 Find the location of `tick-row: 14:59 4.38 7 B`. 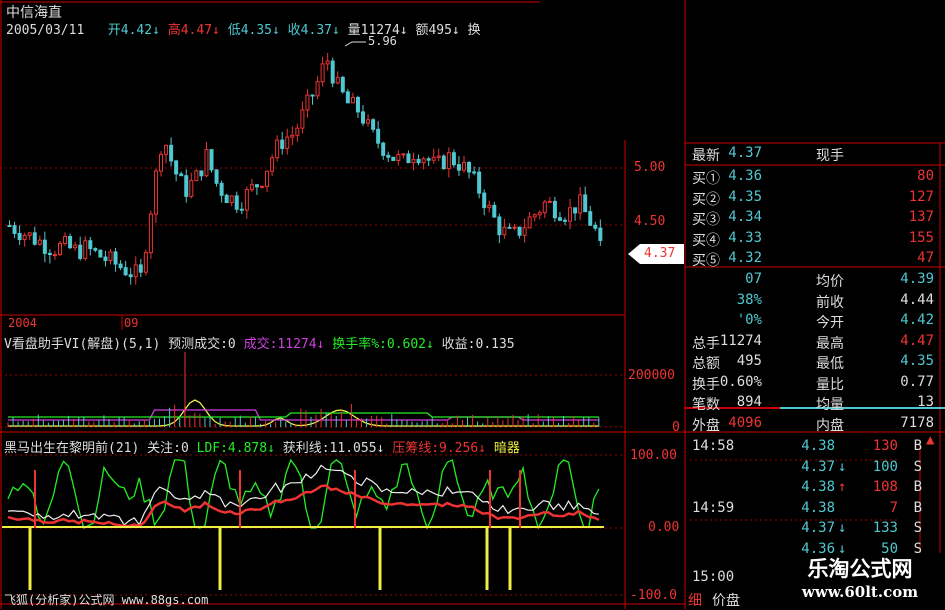

tick-row: 14:59 4.38 7 B is located at coordinates (807, 507).